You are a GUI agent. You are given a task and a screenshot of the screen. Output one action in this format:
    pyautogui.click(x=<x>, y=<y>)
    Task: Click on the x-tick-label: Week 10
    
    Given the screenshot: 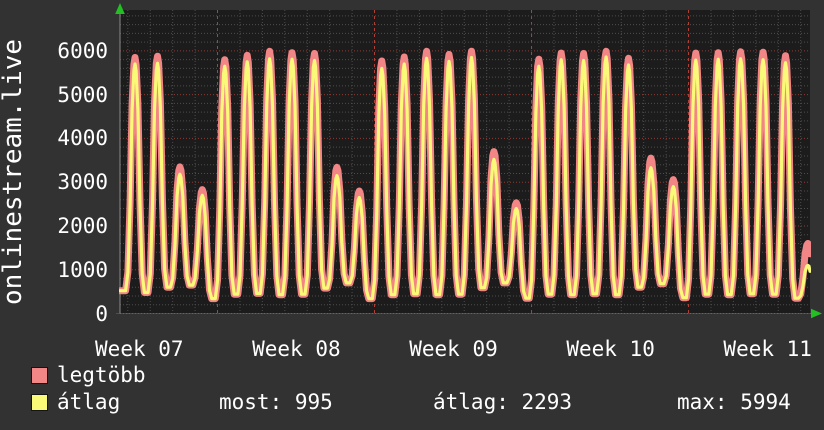 What is the action you would take?
    pyautogui.click(x=610, y=349)
    